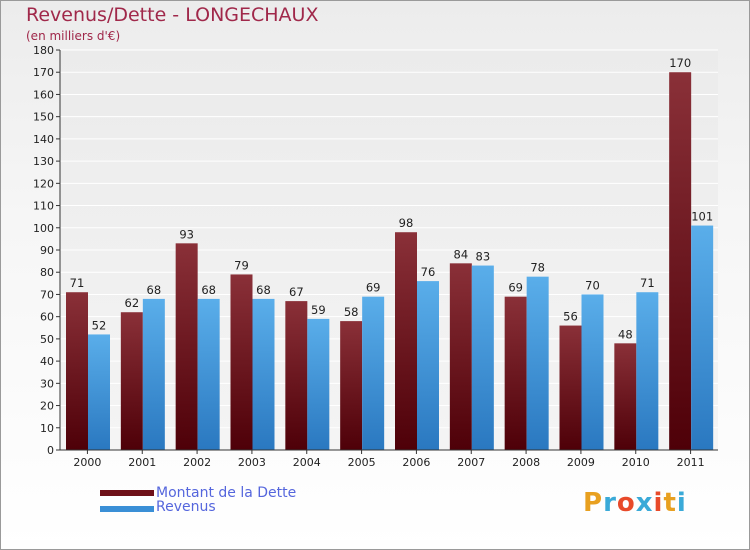 The height and width of the screenshot is (550, 750). What do you see at coordinates (625, 334) in the screenshot?
I see `data-label: 48` at bounding box center [625, 334].